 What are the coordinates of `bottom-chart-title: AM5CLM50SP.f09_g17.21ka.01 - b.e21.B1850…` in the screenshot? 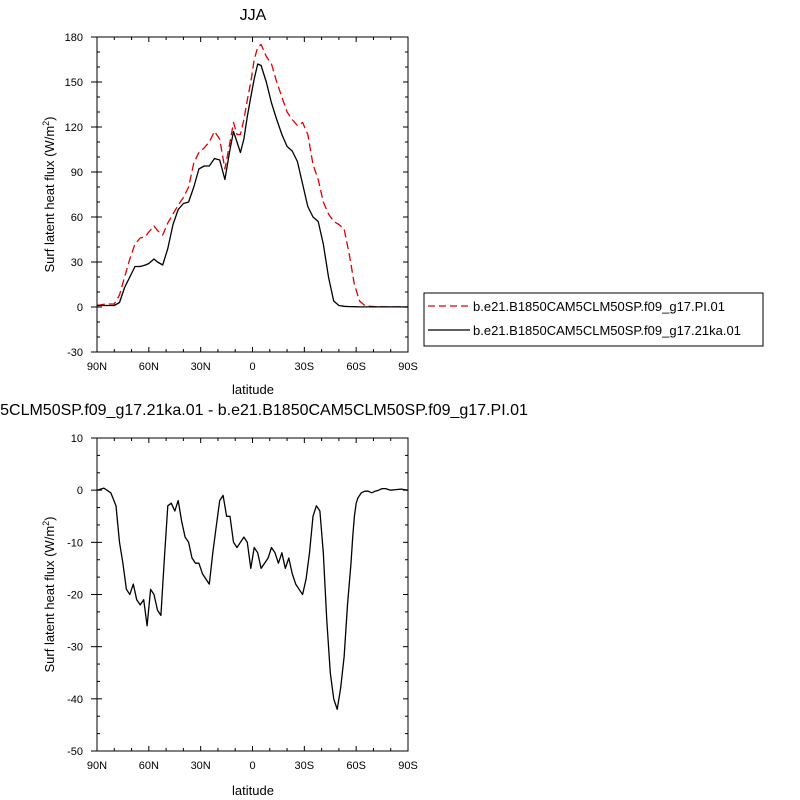 It's located at (264, 410).